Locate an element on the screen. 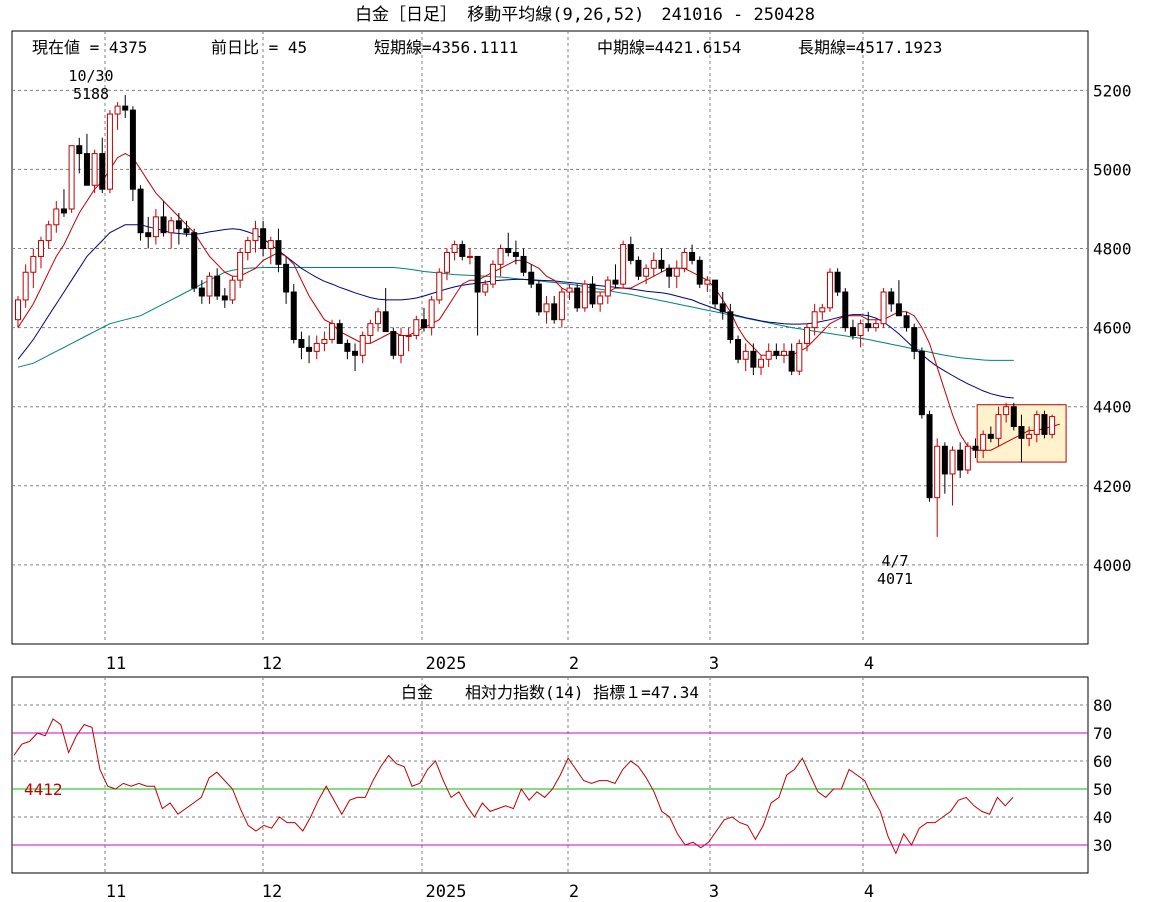  x-tick-label: 2025 is located at coordinates (446, 892).